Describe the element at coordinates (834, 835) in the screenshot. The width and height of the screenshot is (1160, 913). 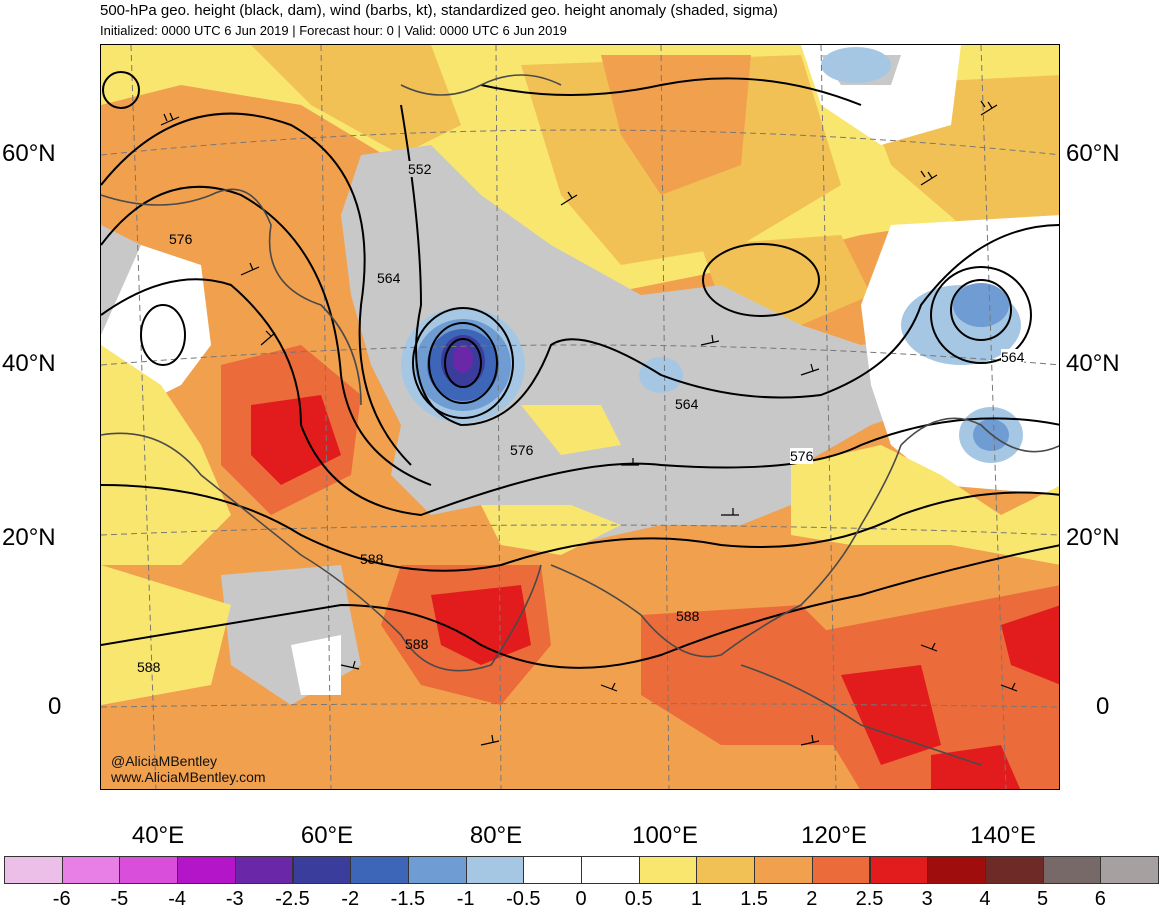
I see `lon-label-120e: 120°E` at that location.